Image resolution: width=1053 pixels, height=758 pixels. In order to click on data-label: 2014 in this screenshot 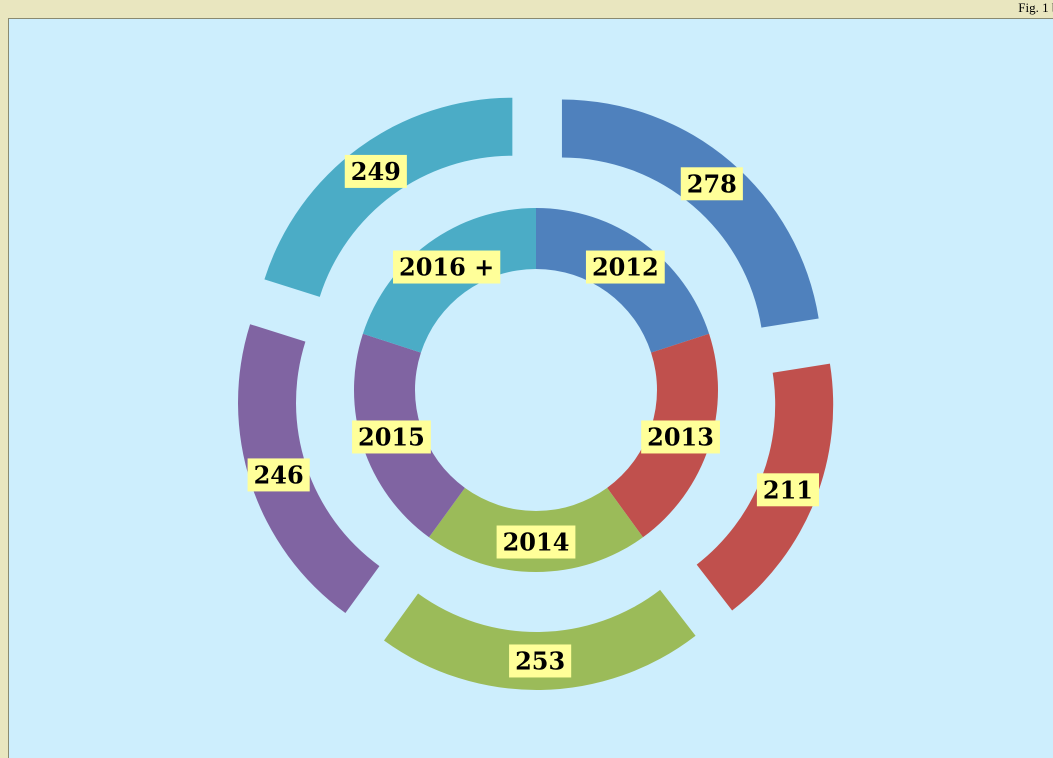, I will do `click(536, 542)`.